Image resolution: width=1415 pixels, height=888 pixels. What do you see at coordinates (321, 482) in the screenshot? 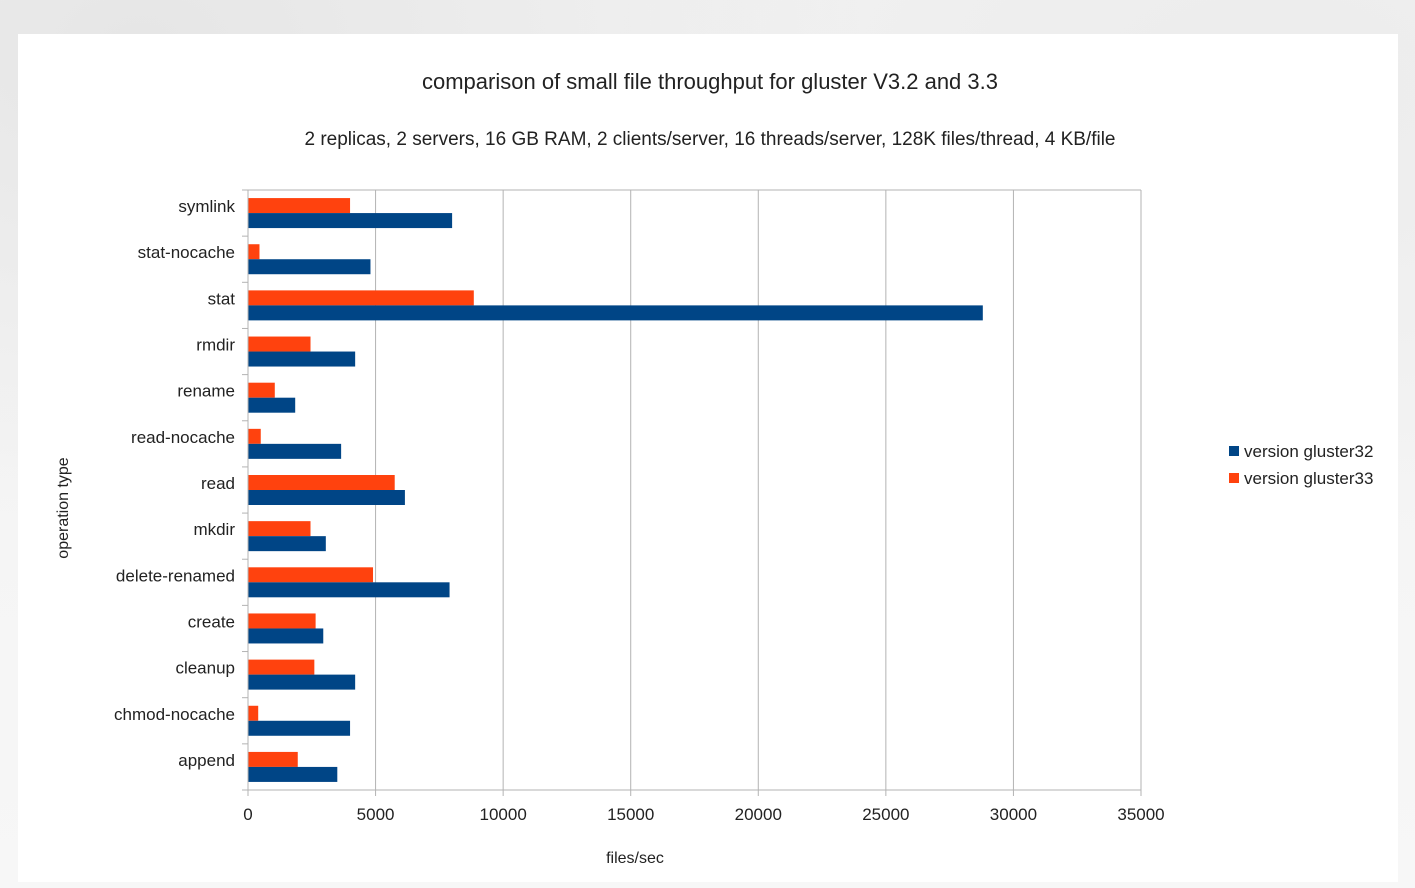
I see `bar-version-gluster33-read` at bounding box center [321, 482].